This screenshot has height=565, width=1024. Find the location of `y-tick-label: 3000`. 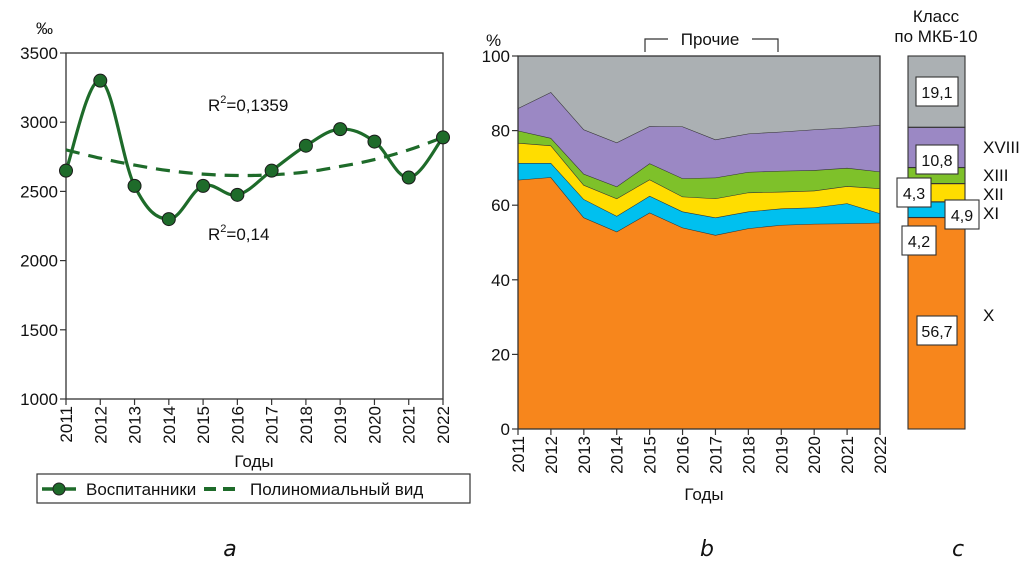

y-tick-label: 3000 is located at coordinates (39, 122).